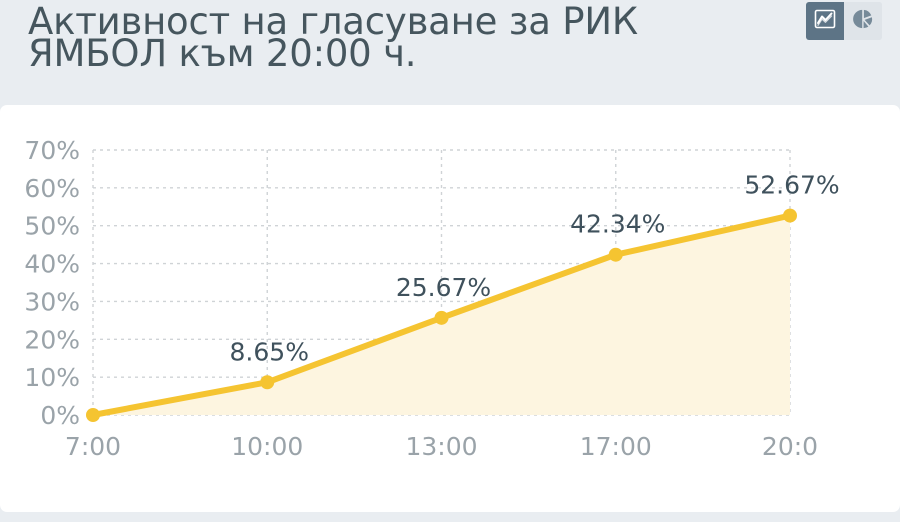 The width and height of the screenshot is (900, 522). Describe the element at coordinates (52, 264) in the screenshot. I see `svg-text: 40%` at that location.